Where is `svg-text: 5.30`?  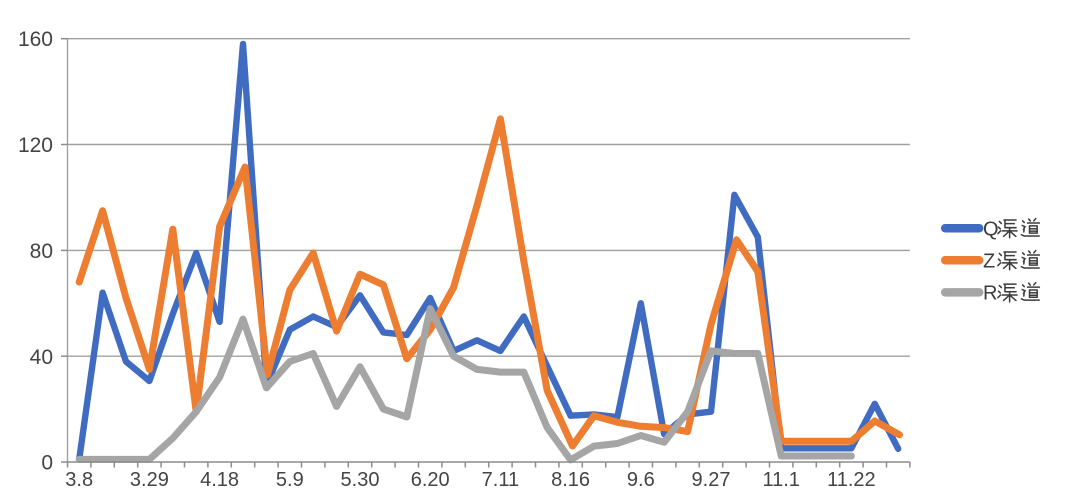
svg-text: 5.30 is located at coordinates (360, 480).